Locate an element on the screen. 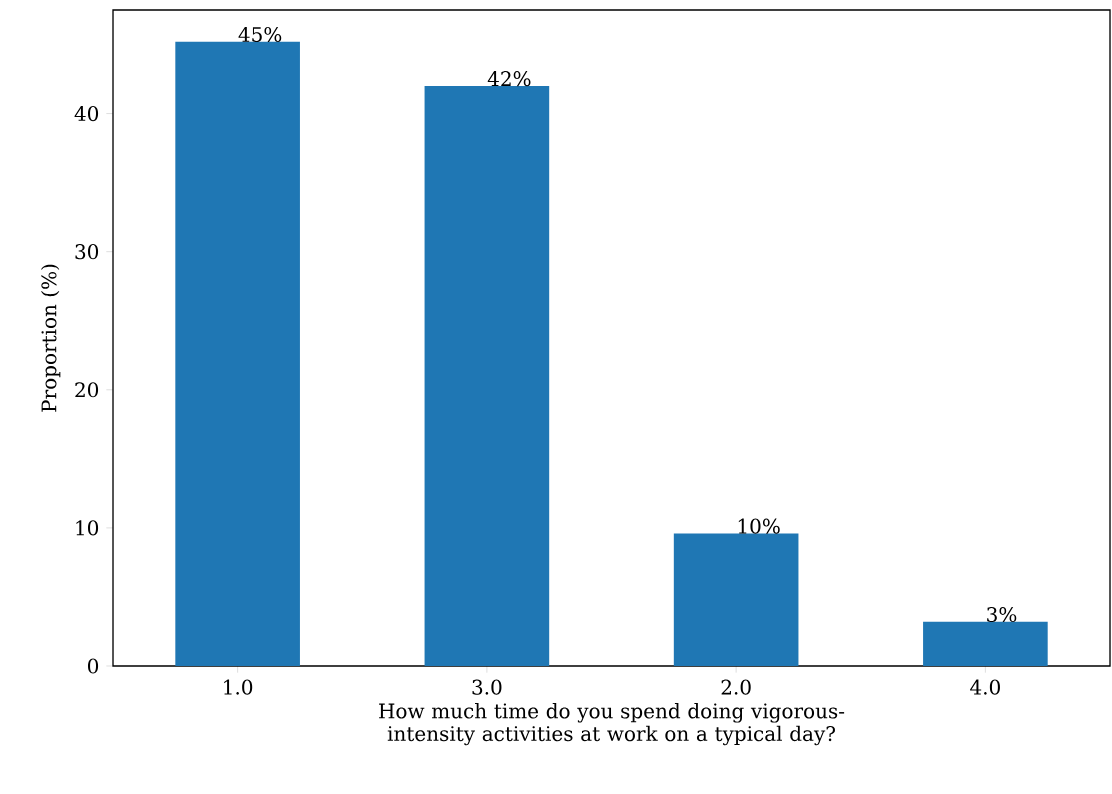 This screenshot has height=794, width=1112. x-tick-label: 2.0 is located at coordinates (736, 687).